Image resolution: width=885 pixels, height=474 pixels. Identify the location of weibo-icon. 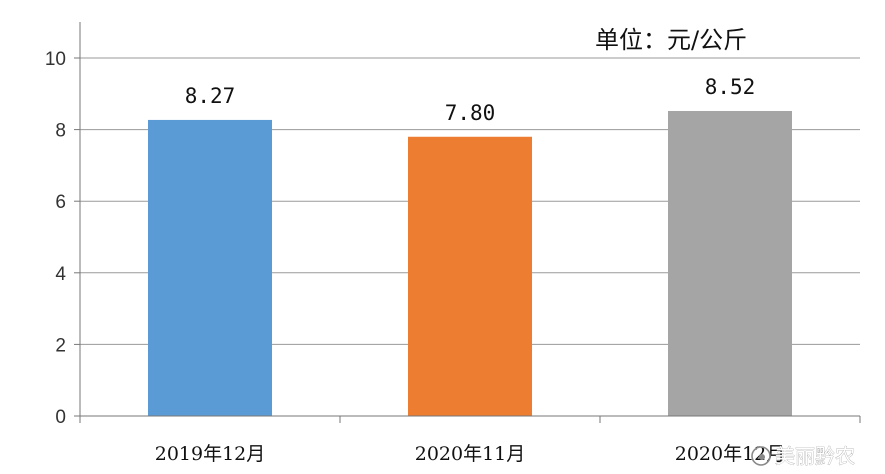
(761, 456).